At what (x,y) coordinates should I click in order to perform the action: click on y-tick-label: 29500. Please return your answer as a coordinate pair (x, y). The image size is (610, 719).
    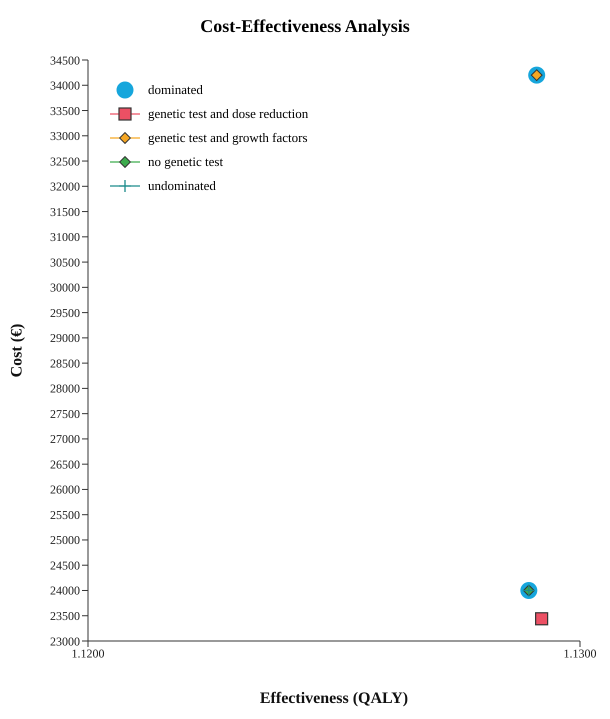
    Looking at the image, I should click on (65, 313).